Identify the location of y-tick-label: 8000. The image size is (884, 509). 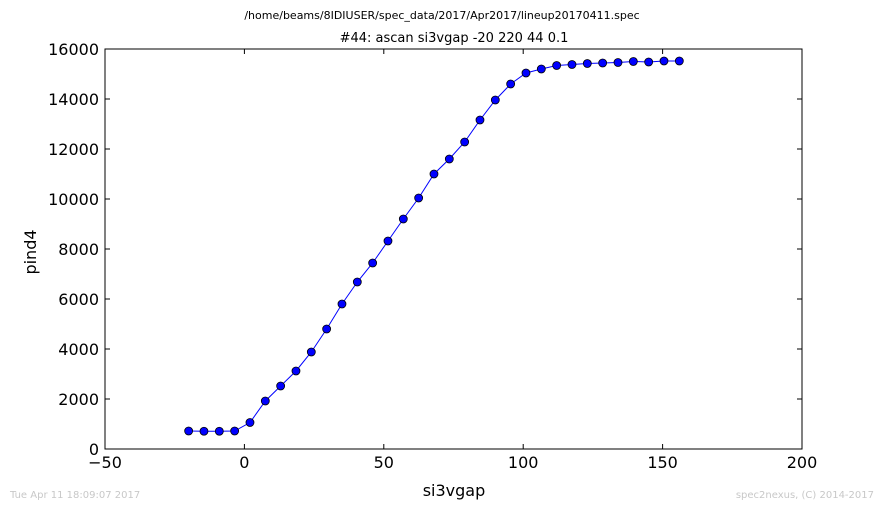
(78, 249).